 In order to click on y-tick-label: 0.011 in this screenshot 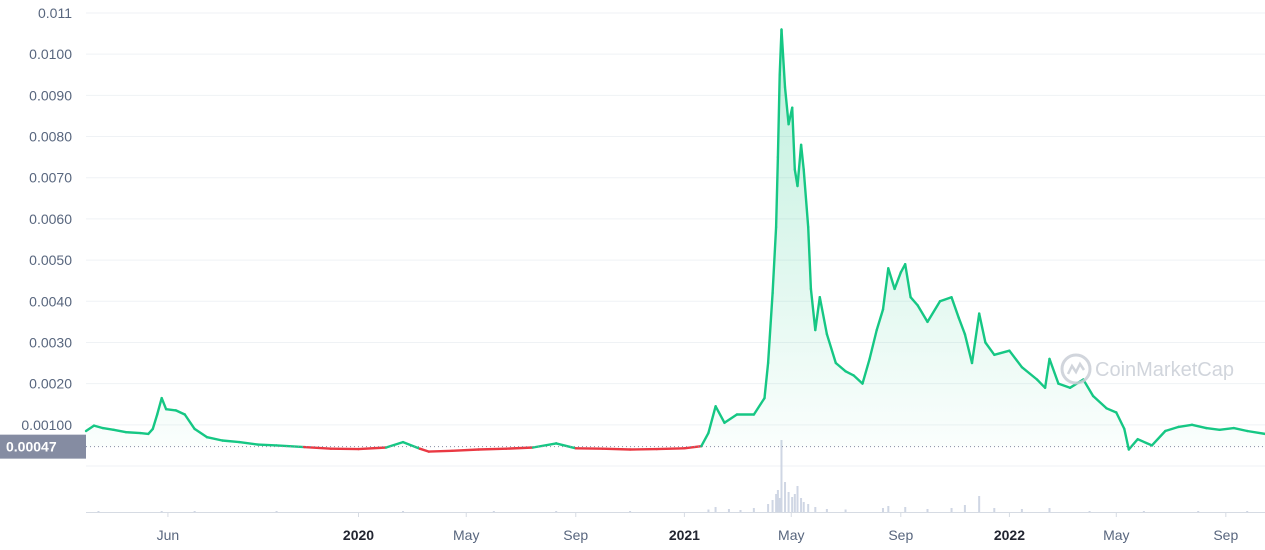, I will do `click(55, 13)`.